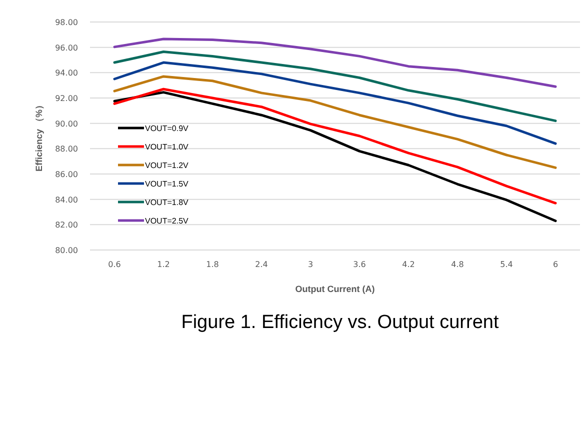  What do you see at coordinates (66, 98) in the screenshot?
I see `y-tick-label: 92.00` at bounding box center [66, 98].